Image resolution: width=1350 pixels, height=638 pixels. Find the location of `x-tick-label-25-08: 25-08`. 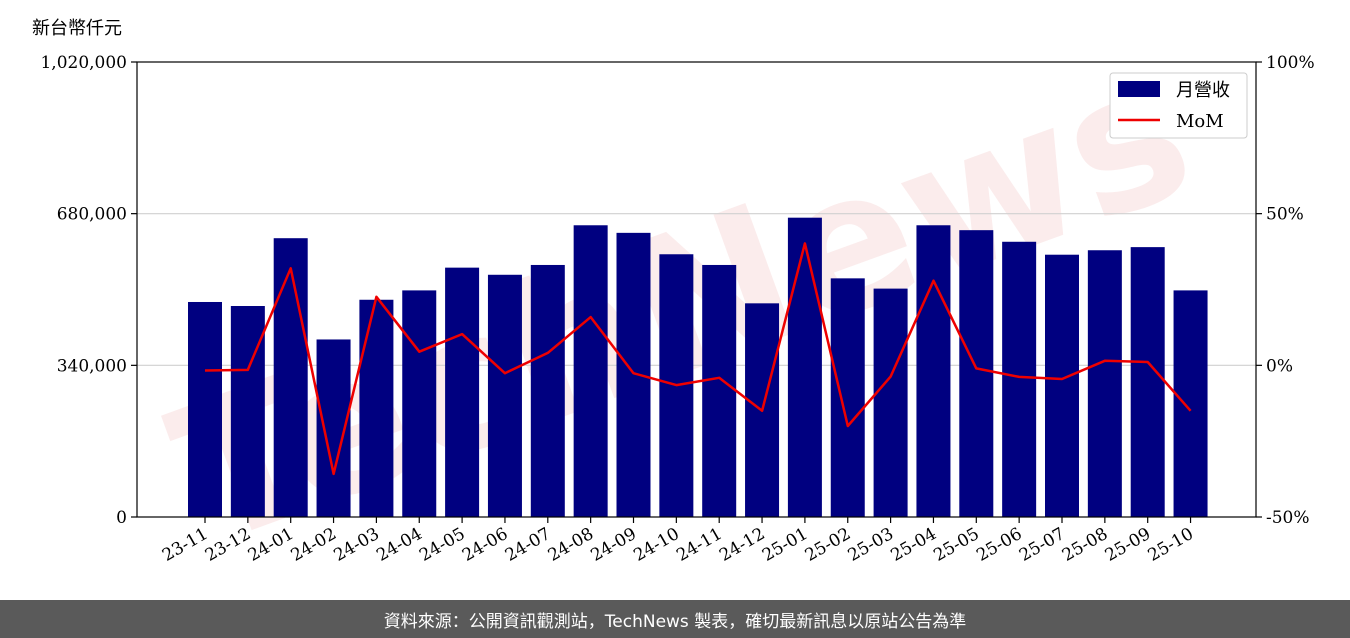

x-tick-label-25-08: 25-08 is located at coordinates (1085, 545).